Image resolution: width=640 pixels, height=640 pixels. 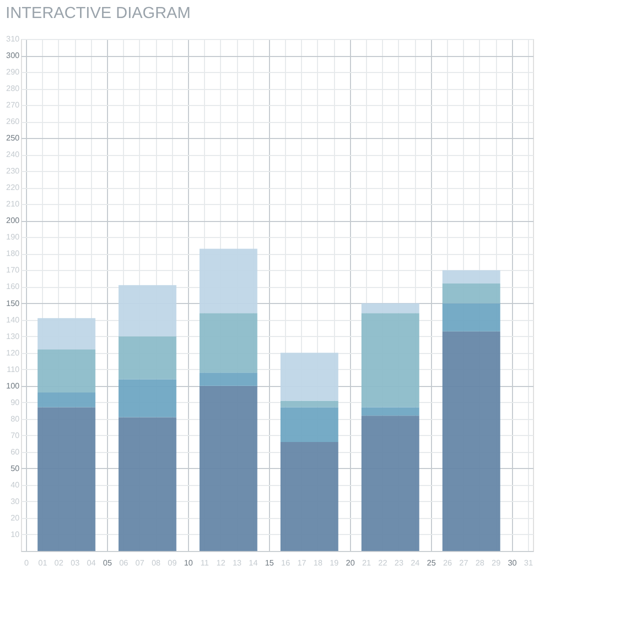 I want to click on y-tick-label: 310, so click(x=13, y=39).